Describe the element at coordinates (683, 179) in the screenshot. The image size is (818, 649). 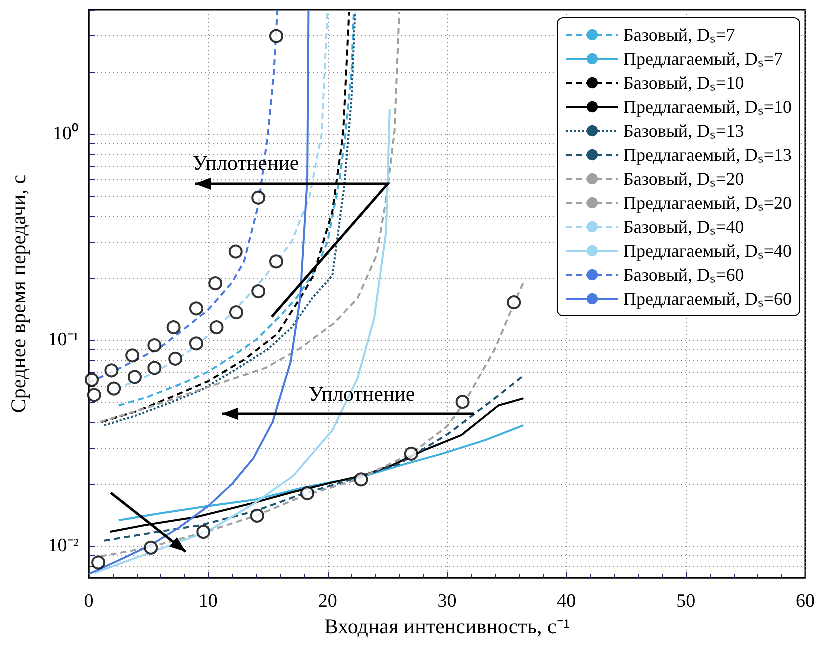
I see `legend-label: Базовый, Dₛ=20` at that location.